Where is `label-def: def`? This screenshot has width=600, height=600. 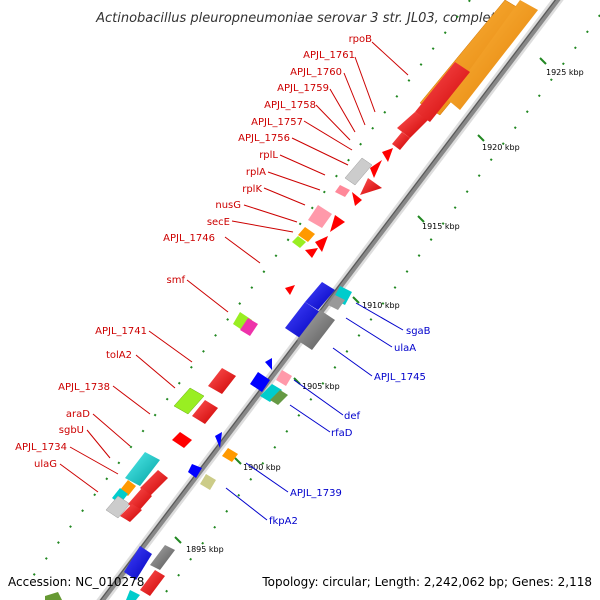 label-def: def is located at coordinates (352, 416).